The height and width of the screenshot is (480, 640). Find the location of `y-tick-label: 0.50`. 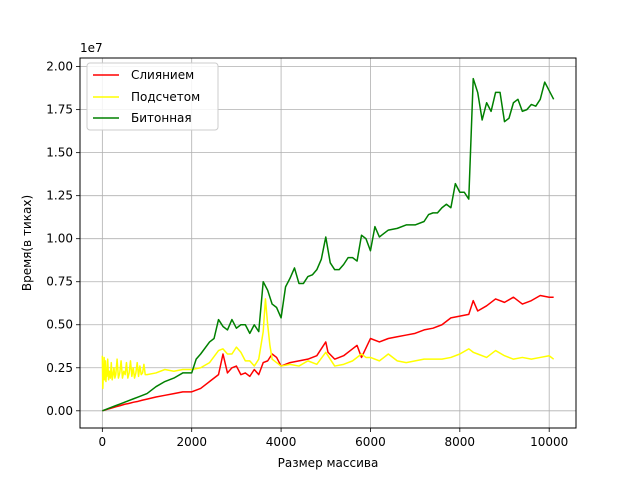

y-tick-label: 0.50 is located at coordinates (59, 325).